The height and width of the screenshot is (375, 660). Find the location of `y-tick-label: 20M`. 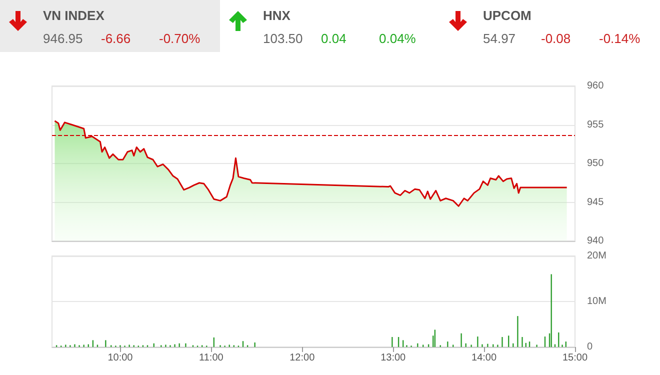

y-tick-label: 20M is located at coordinates (596, 256).